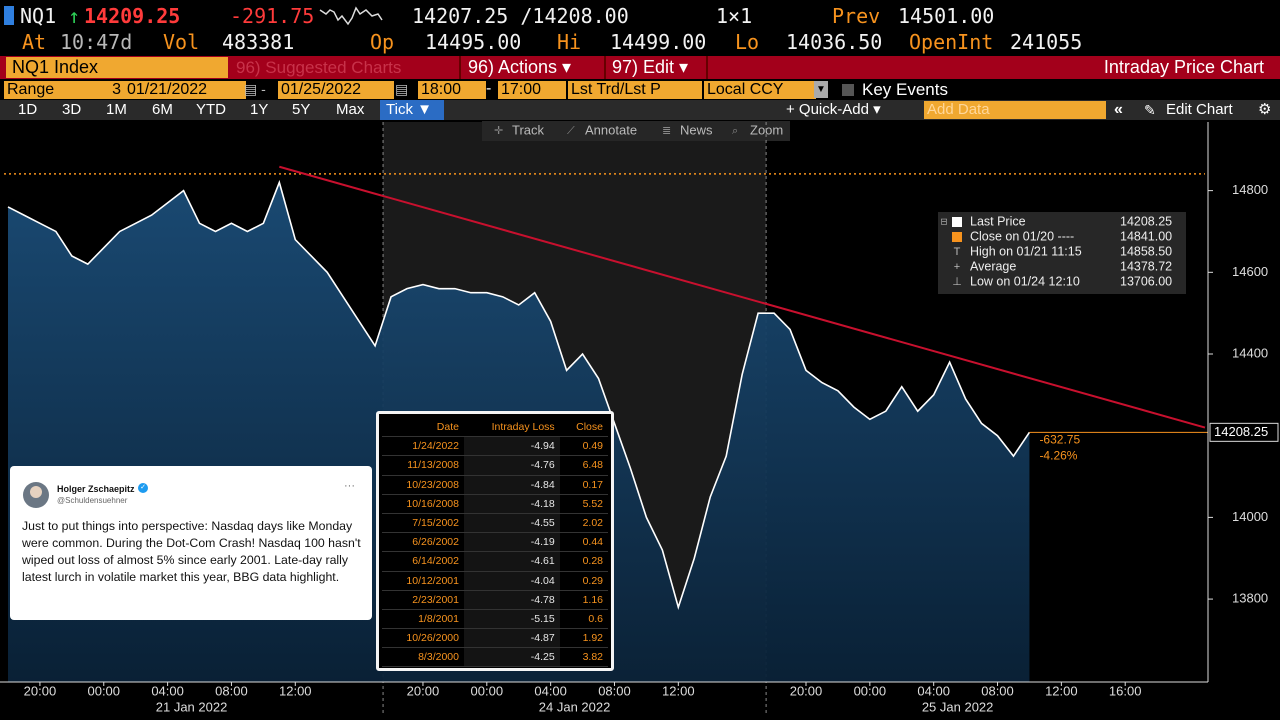 This screenshot has width=1280, height=720. I want to click on legend-label: High on 01/21 11:15, so click(1026, 251).